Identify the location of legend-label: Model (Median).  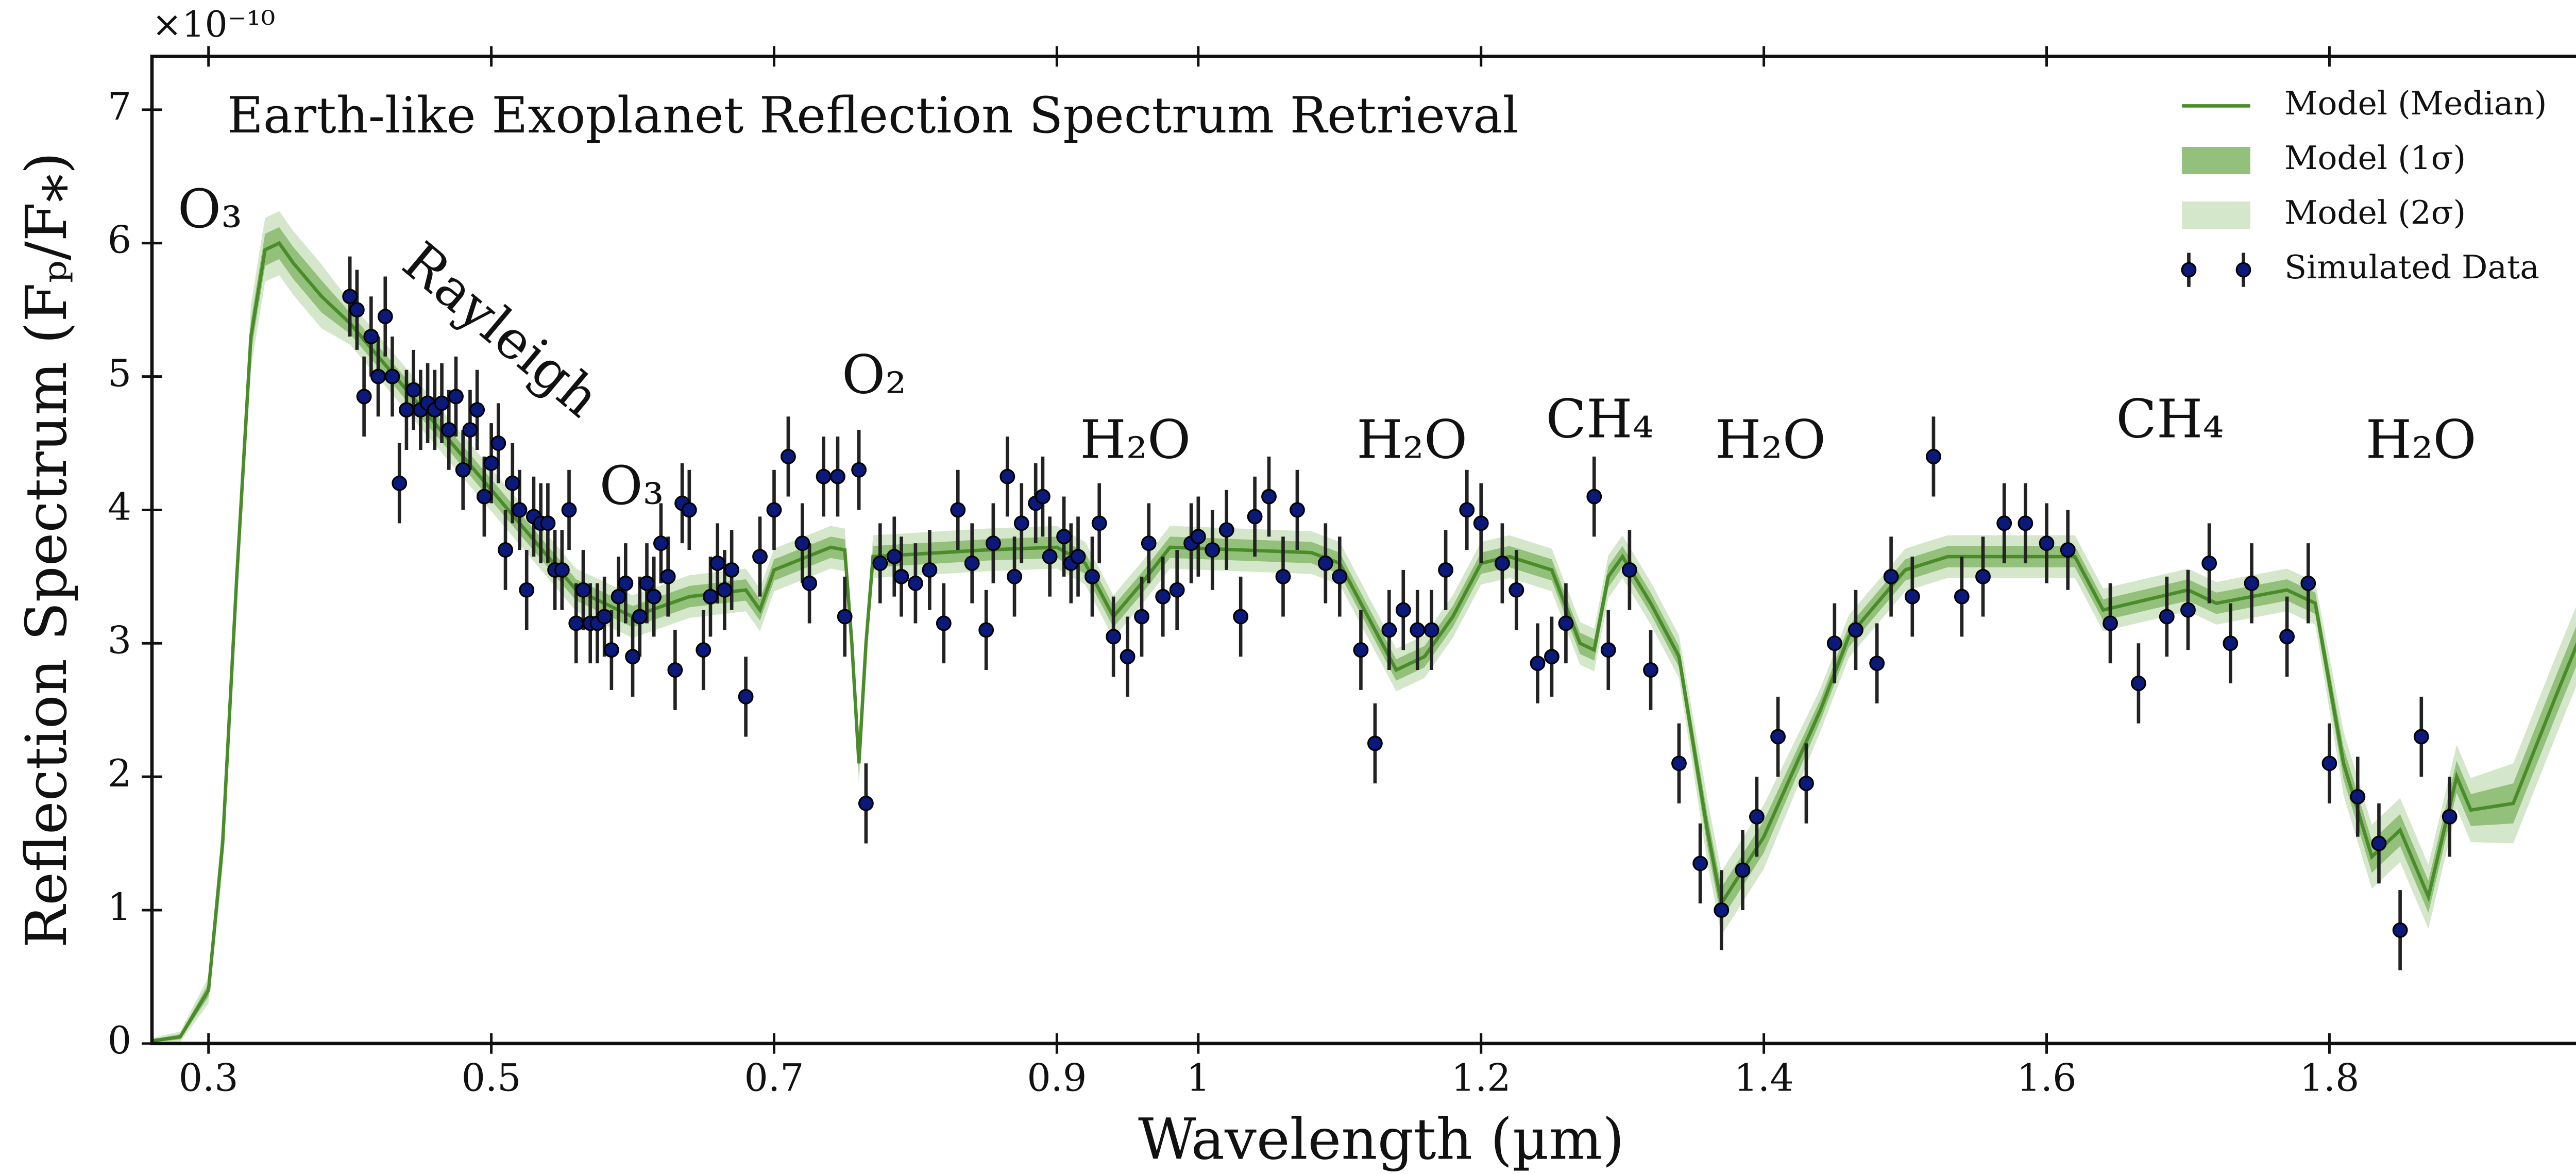
(2415, 104).